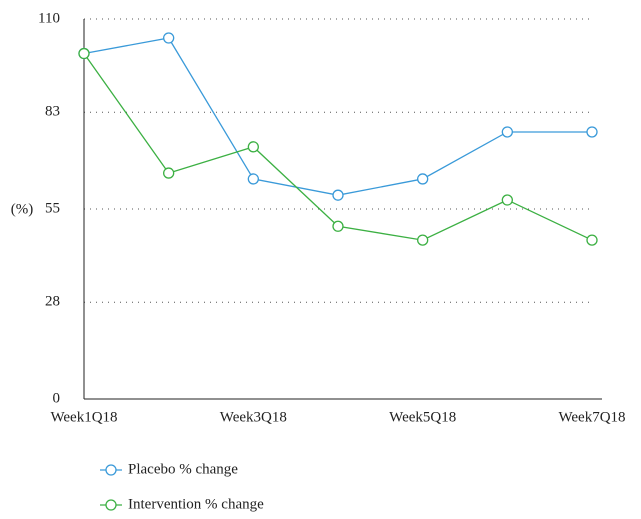  What do you see at coordinates (52, 208) in the screenshot?
I see `y-tick-label: 55` at bounding box center [52, 208].